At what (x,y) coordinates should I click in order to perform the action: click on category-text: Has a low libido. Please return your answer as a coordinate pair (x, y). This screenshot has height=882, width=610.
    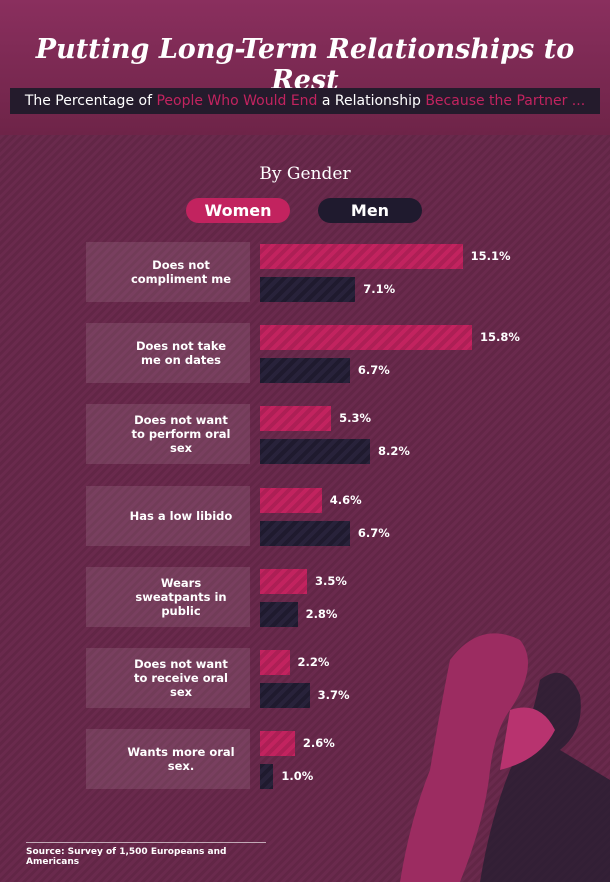
    Looking at the image, I should click on (181, 515).